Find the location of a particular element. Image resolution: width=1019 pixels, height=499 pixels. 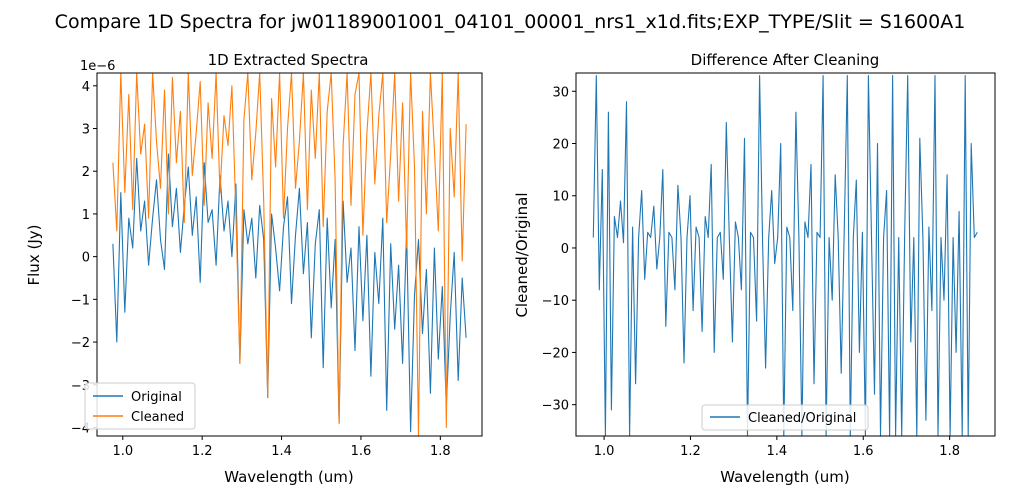

legend-ratio-label: Cleaned/Original is located at coordinates (802, 418).